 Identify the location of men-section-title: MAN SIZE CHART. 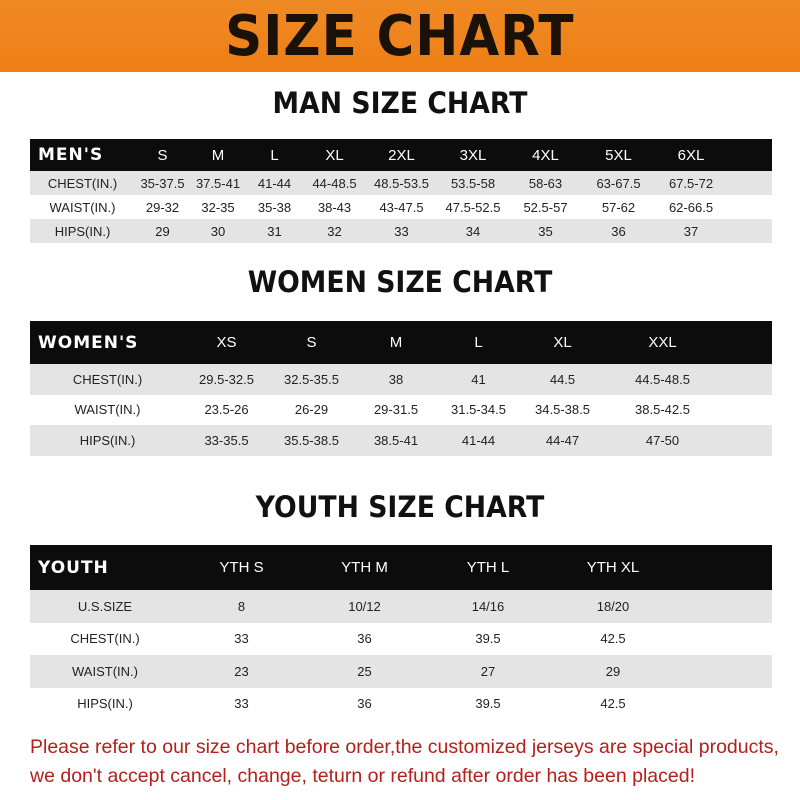
(400, 103).